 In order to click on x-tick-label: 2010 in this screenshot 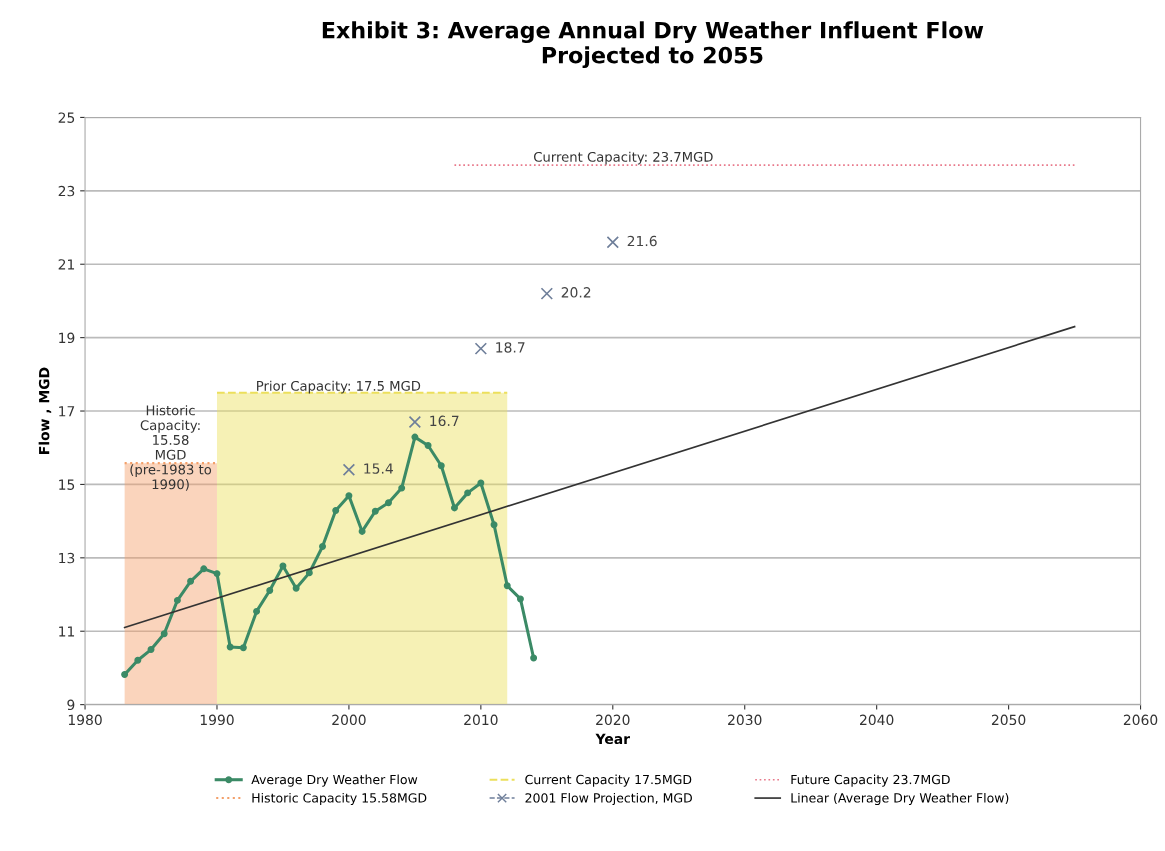, I will do `click(481, 720)`.